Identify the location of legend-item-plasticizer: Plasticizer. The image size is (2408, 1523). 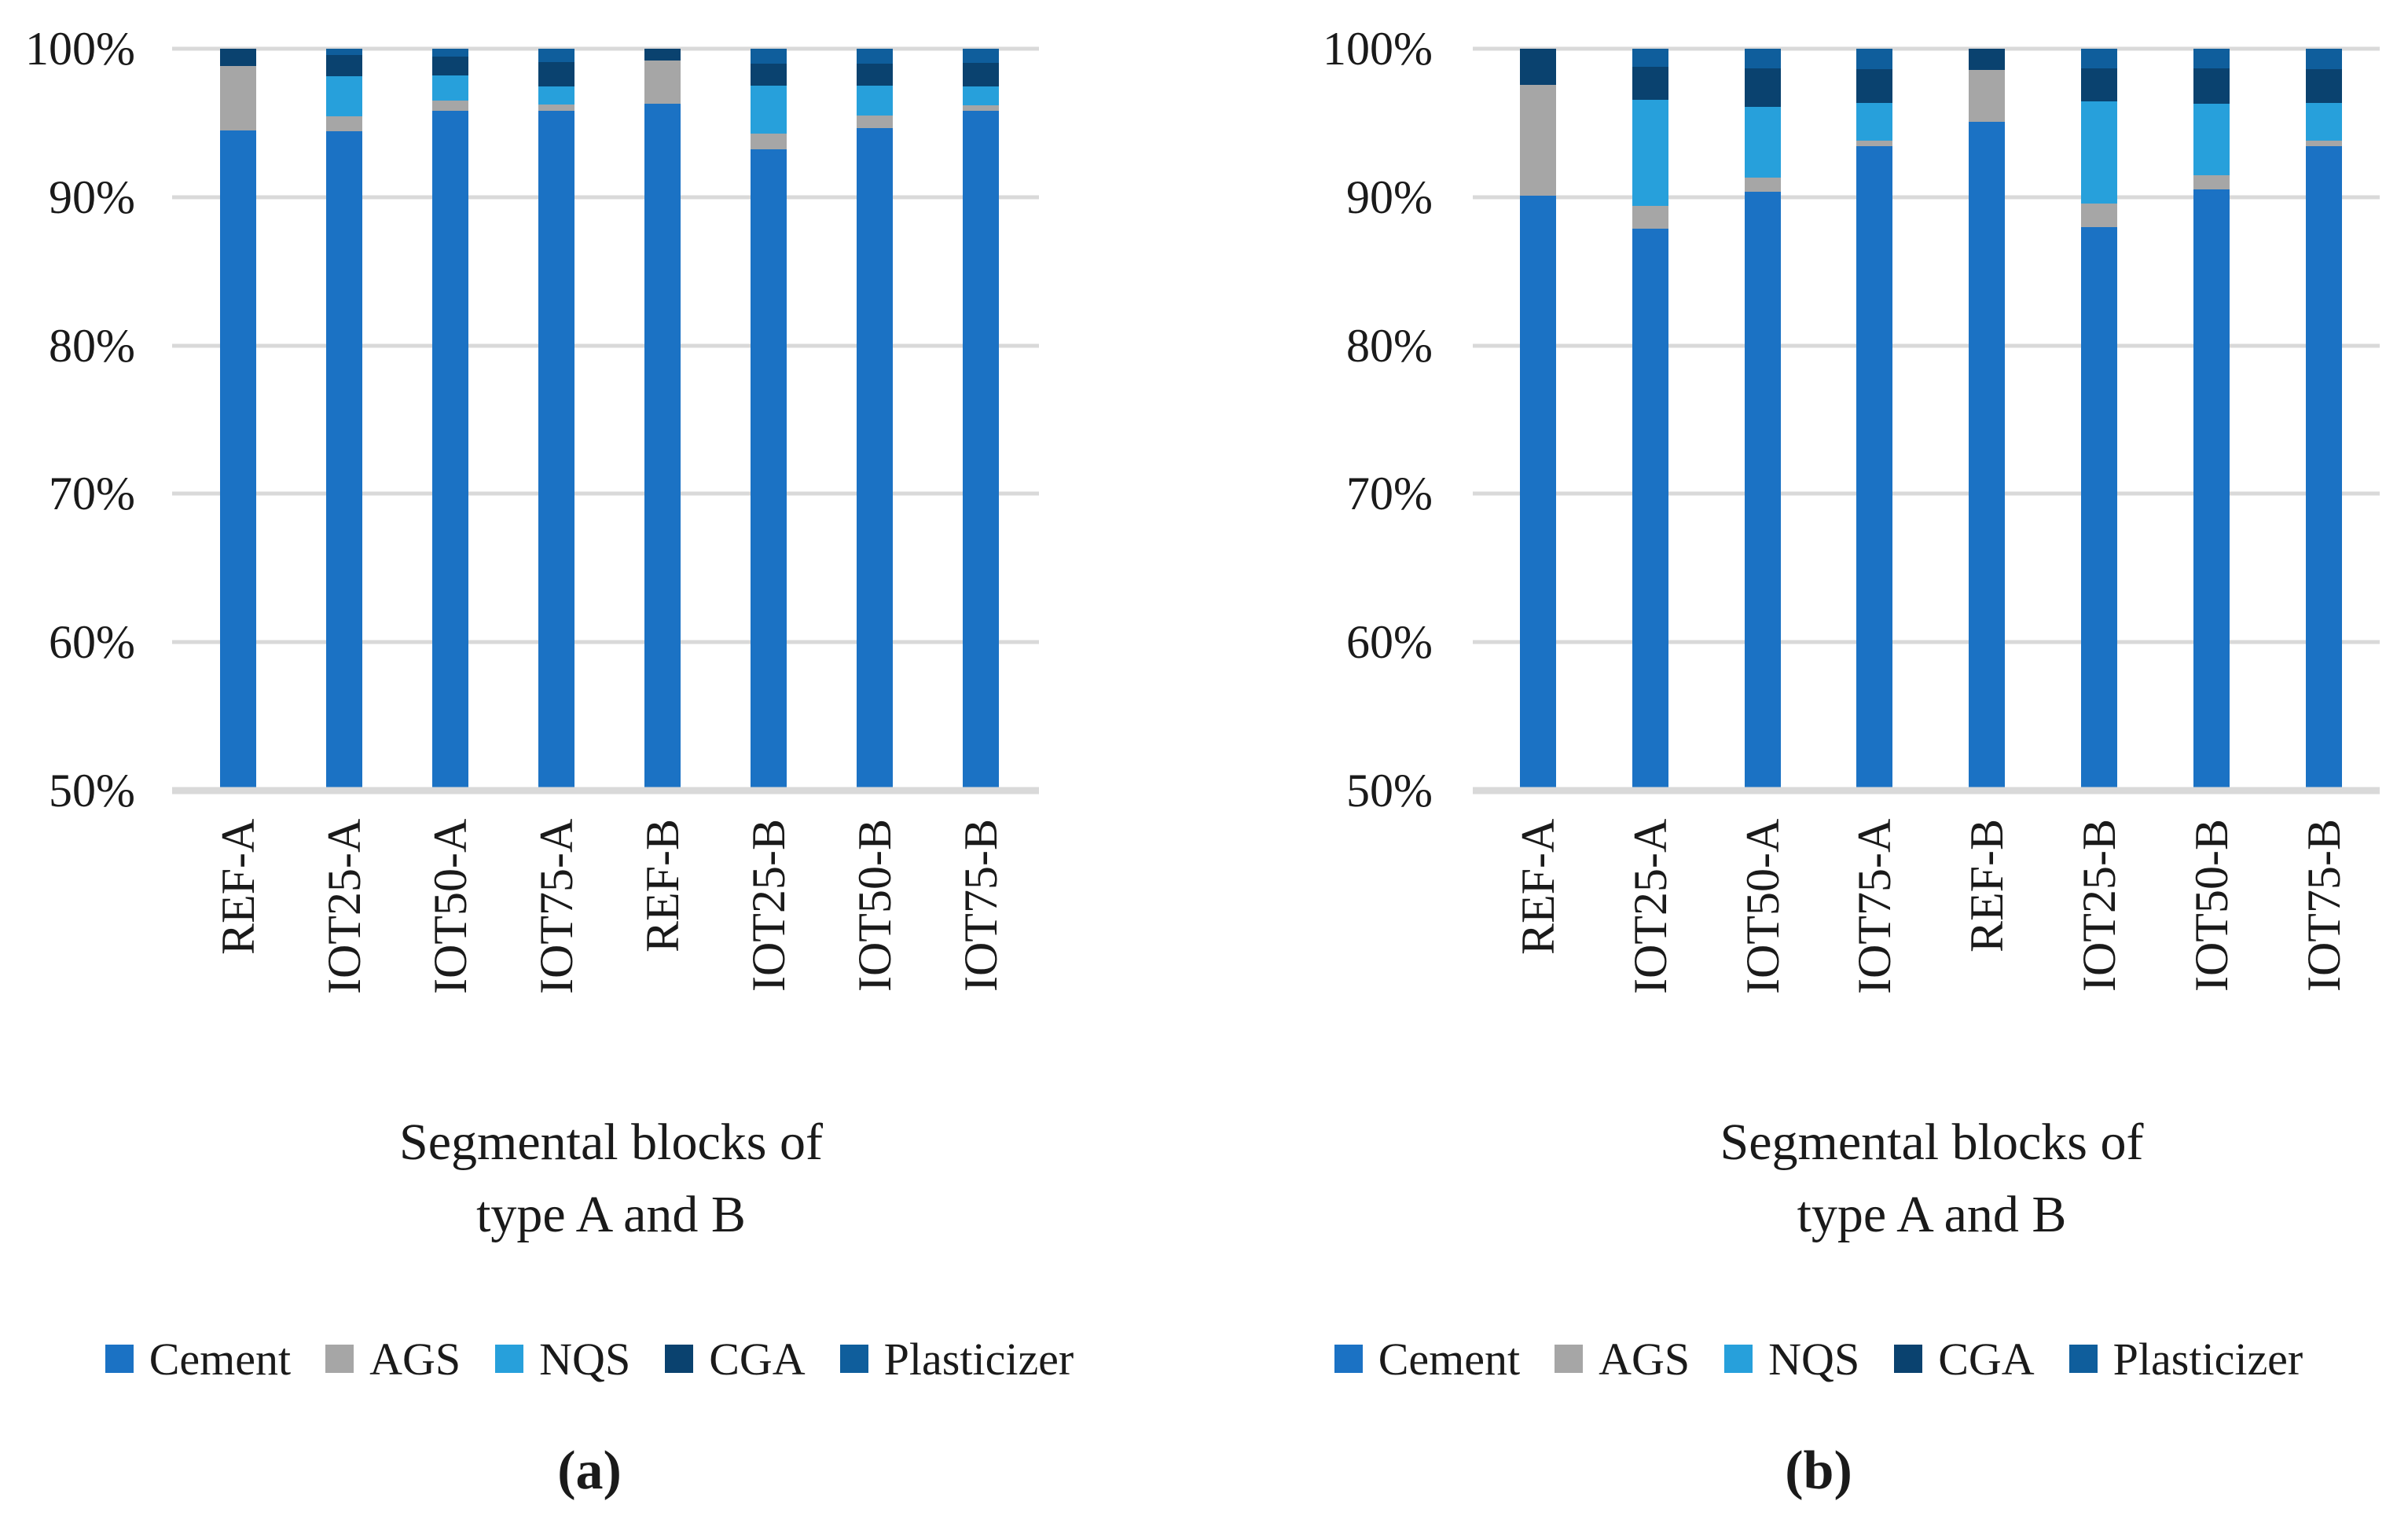
(957, 1359).